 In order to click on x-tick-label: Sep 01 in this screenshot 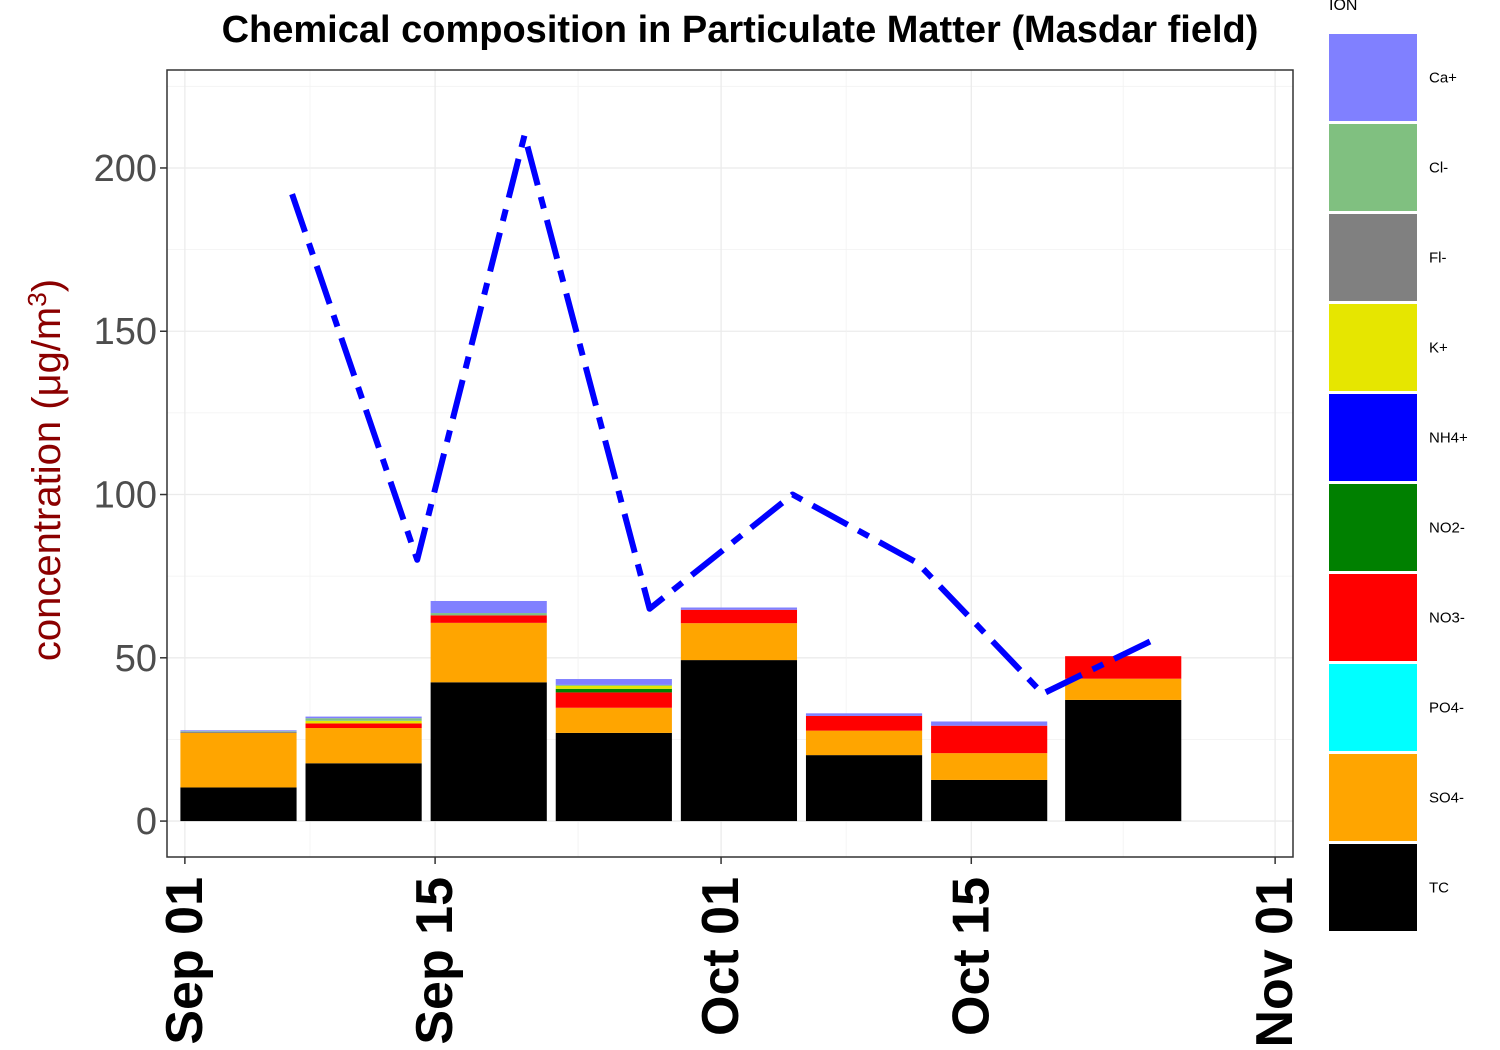, I will do `click(185, 961)`.